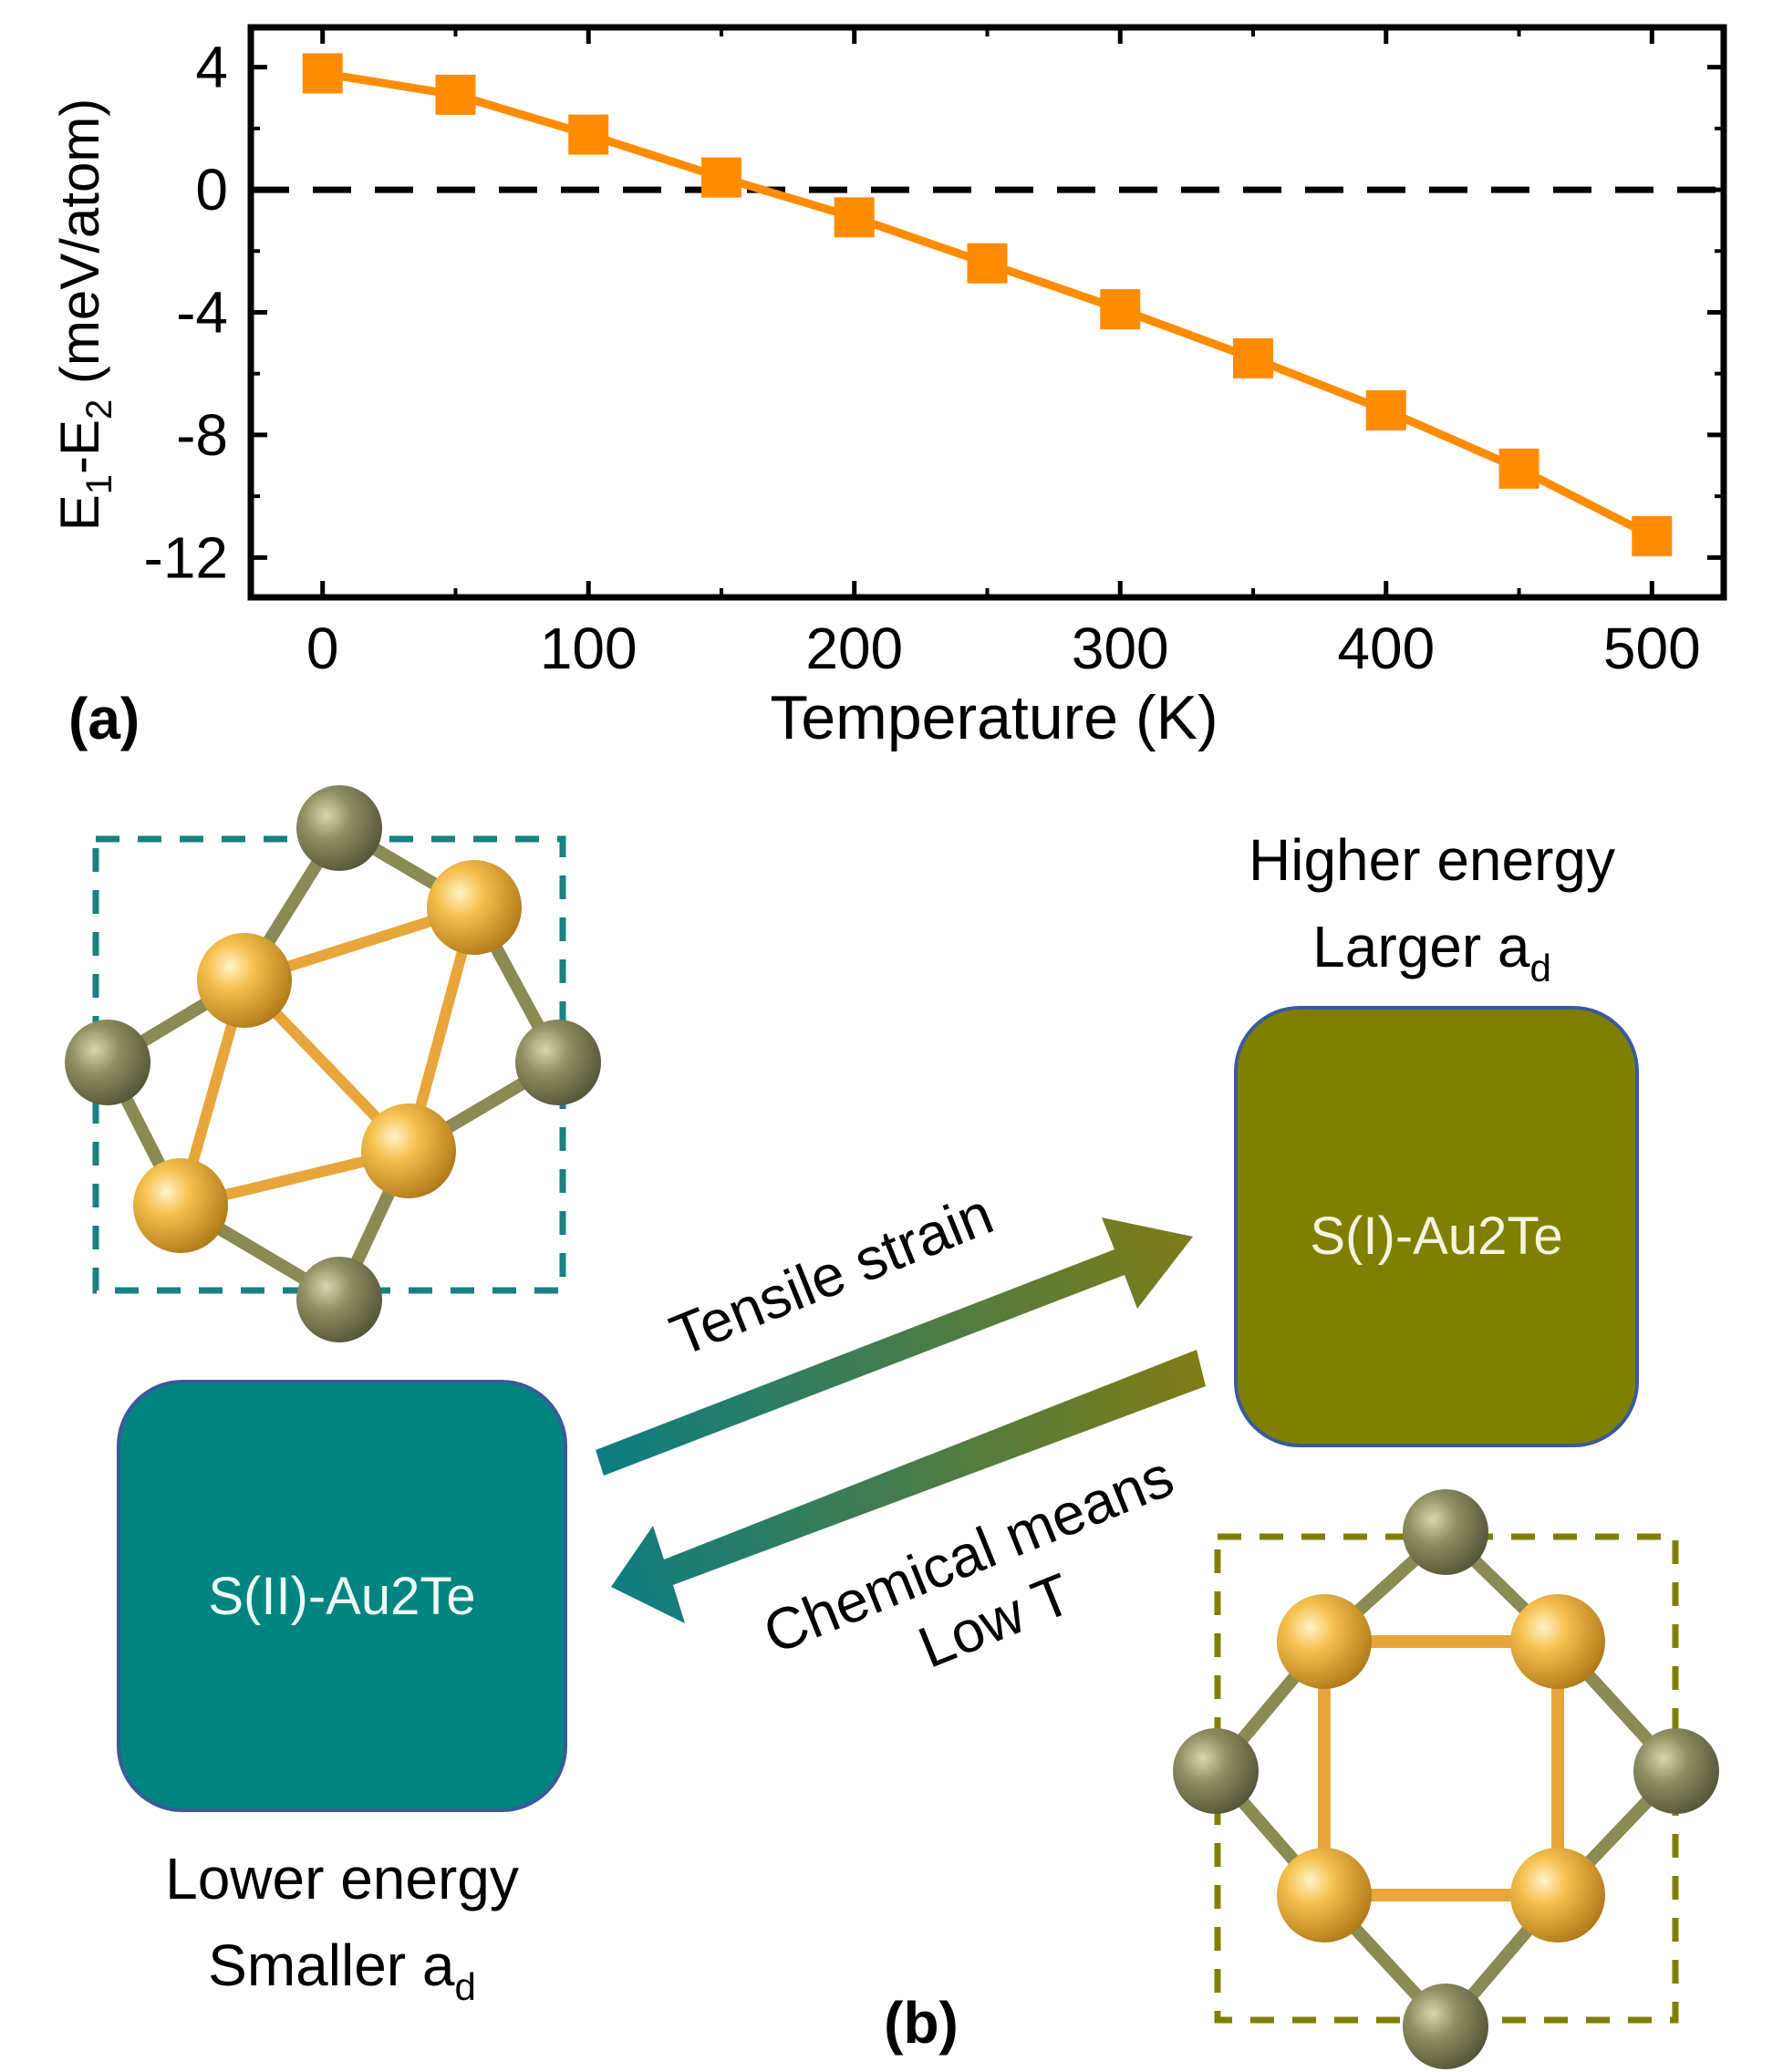 This screenshot has width=1783, height=2072. What do you see at coordinates (342, 1970) in the screenshot?
I see `smaller-ad-caption: Smaller ad` at bounding box center [342, 1970].